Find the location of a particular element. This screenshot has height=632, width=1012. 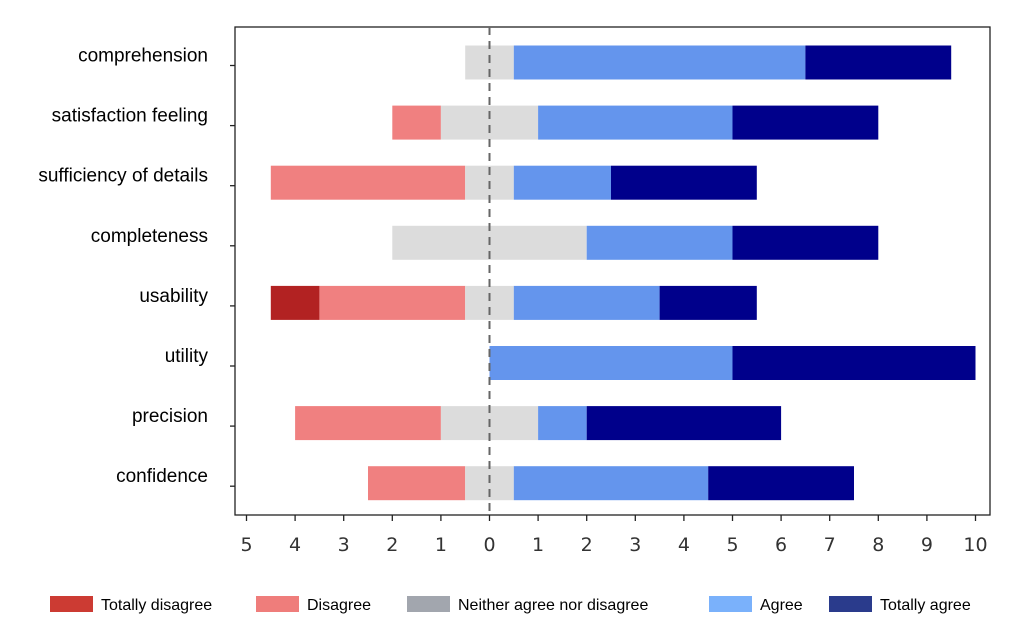

bar-totally-disagree-usability is located at coordinates (295, 302).